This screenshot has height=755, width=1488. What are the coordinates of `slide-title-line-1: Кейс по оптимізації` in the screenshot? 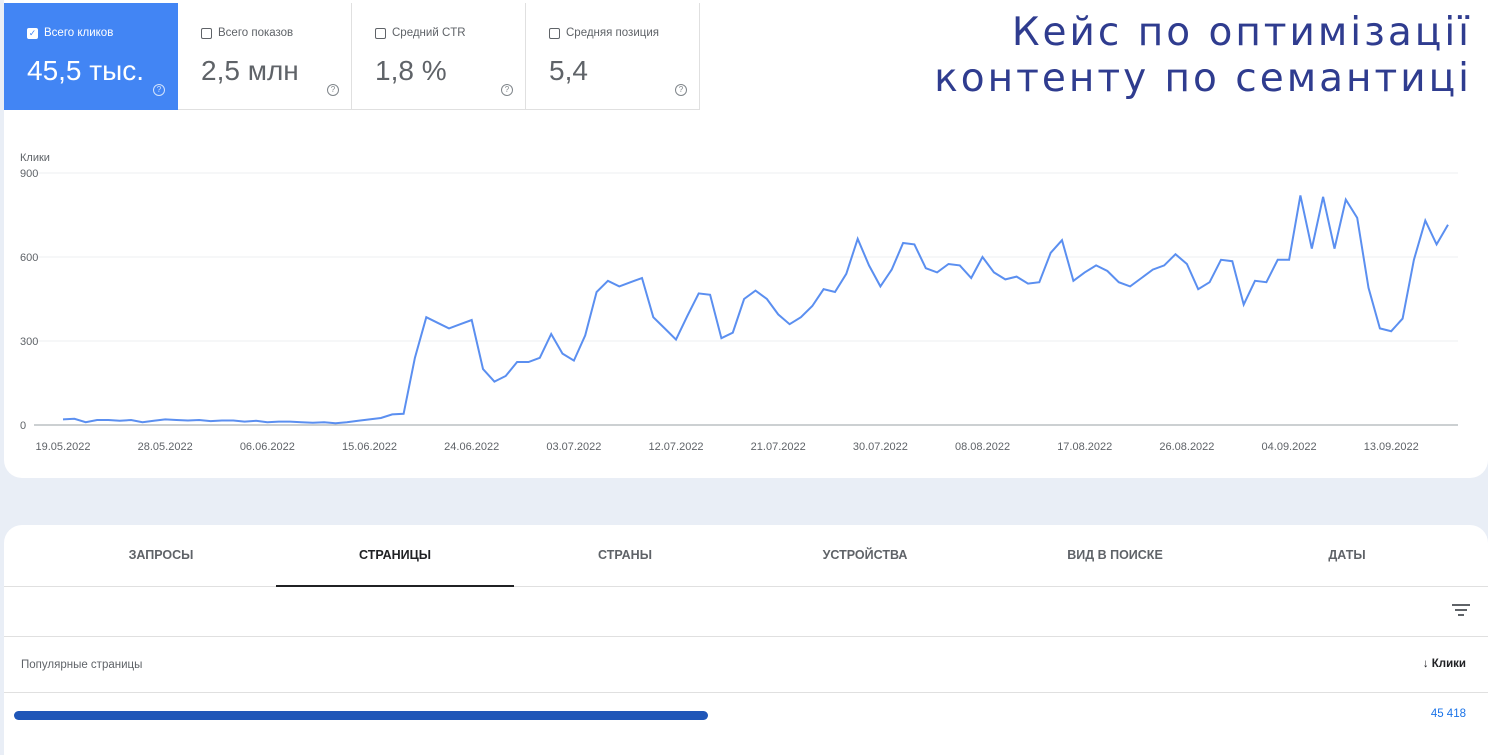 It's located at (1241, 32).